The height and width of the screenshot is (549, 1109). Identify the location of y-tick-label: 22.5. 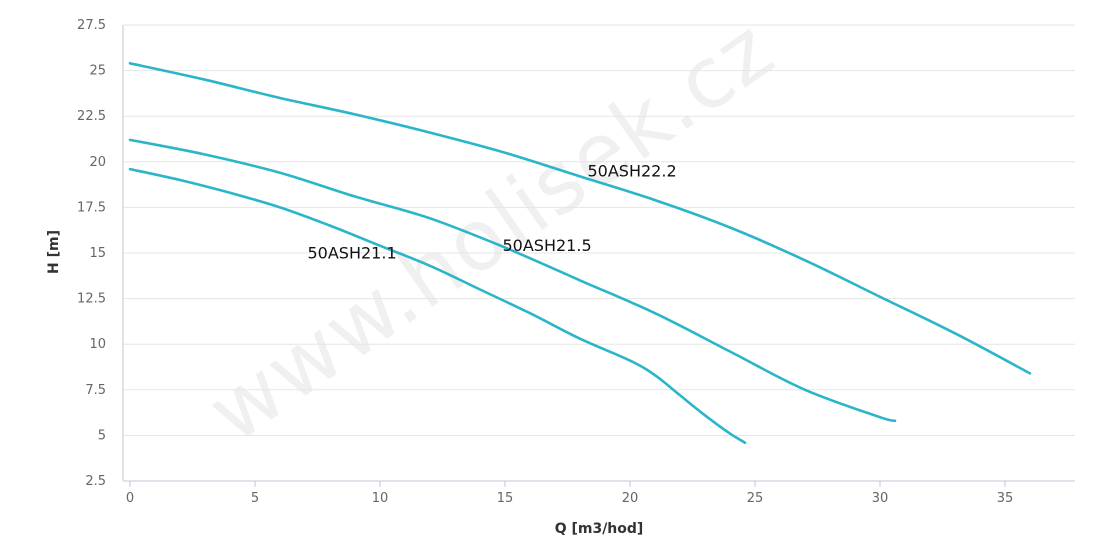
(91, 116).